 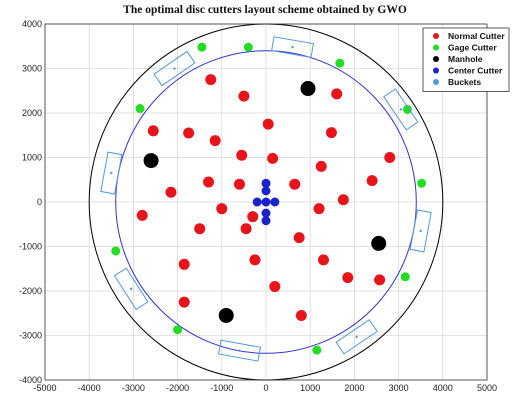 I want to click on legend-label-normal-cutter: Normal Cutter, so click(x=476, y=36).